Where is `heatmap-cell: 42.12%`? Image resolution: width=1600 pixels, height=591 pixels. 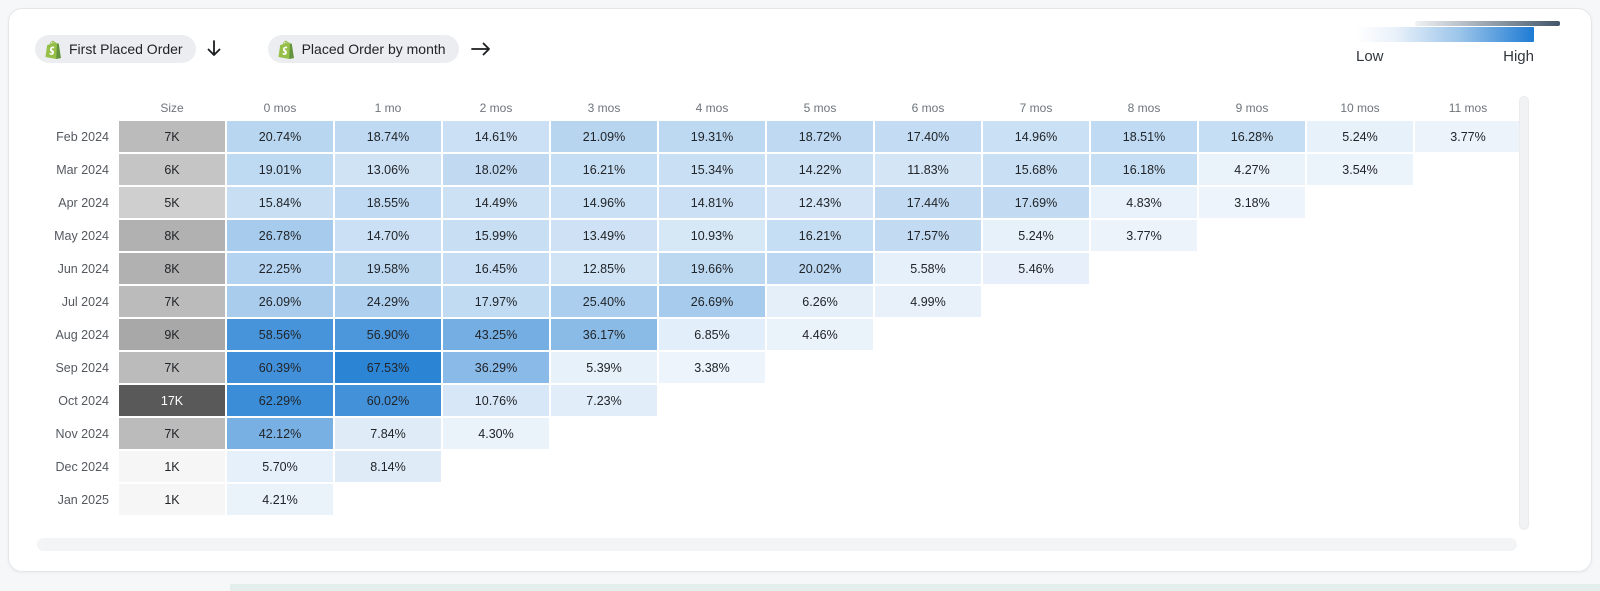
heatmap-cell: 42.12% is located at coordinates (280, 433).